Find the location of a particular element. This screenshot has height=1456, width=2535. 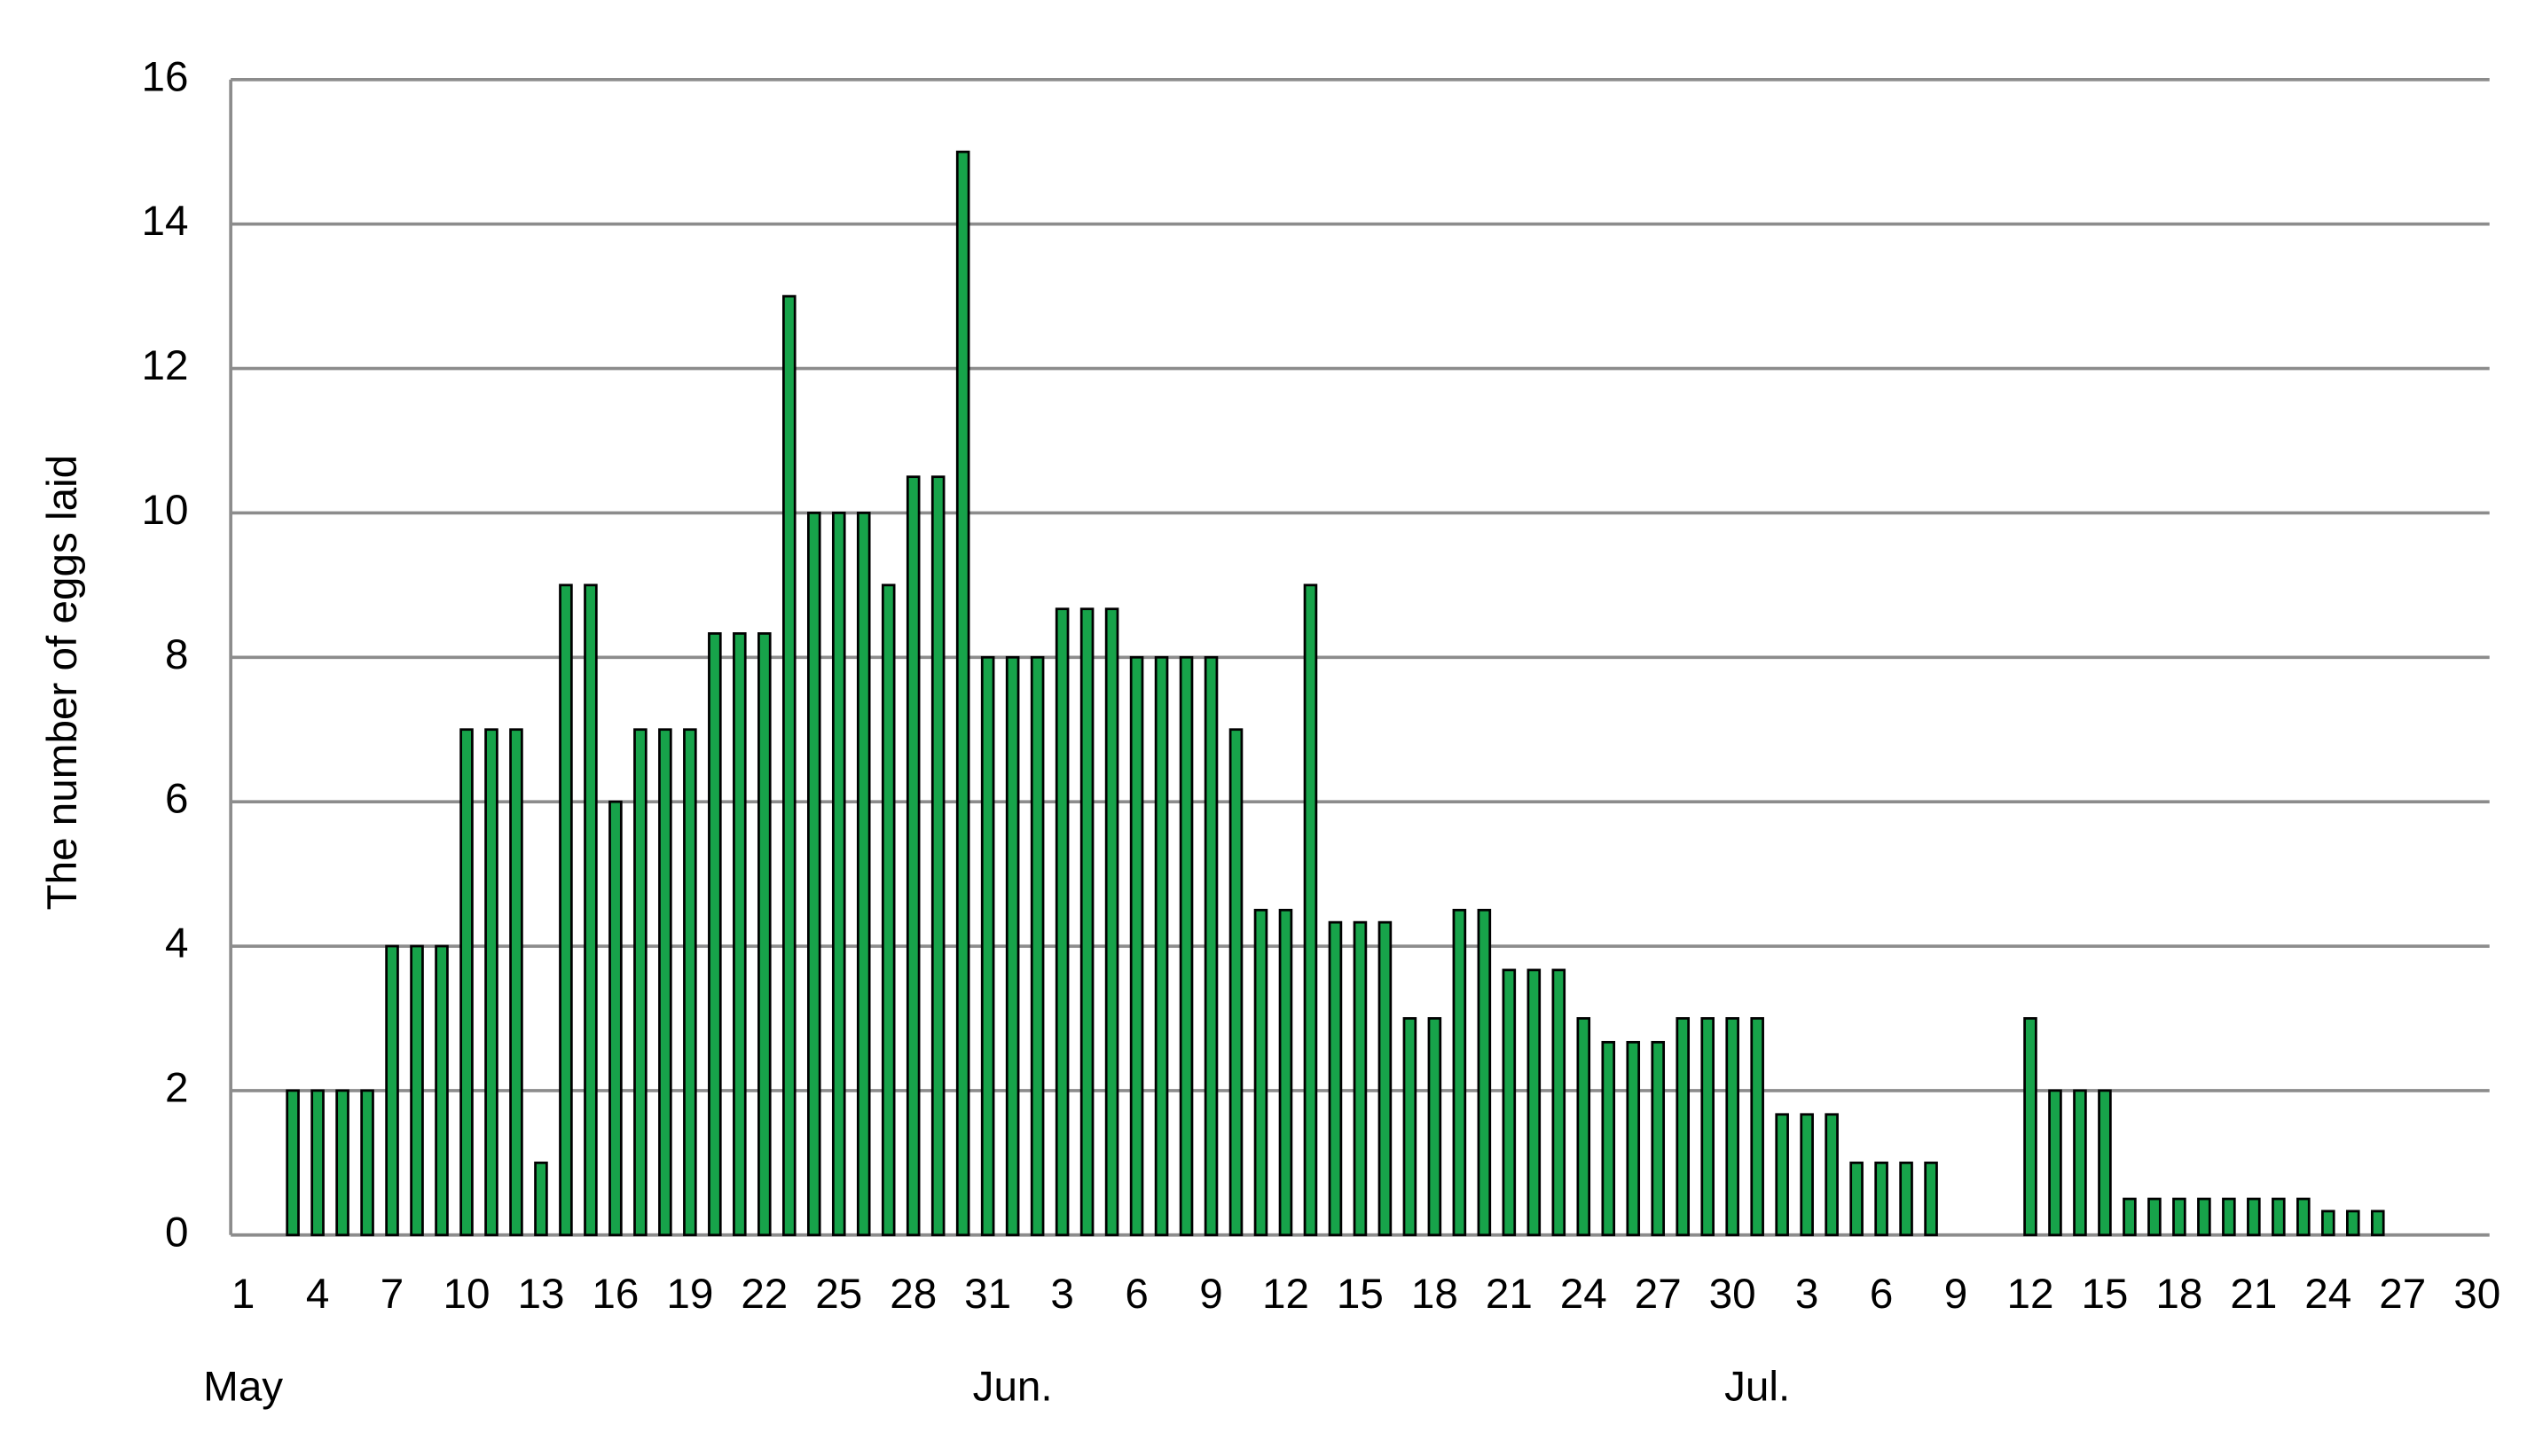

x-tick-label: 28 is located at coordinates (913, 1294).